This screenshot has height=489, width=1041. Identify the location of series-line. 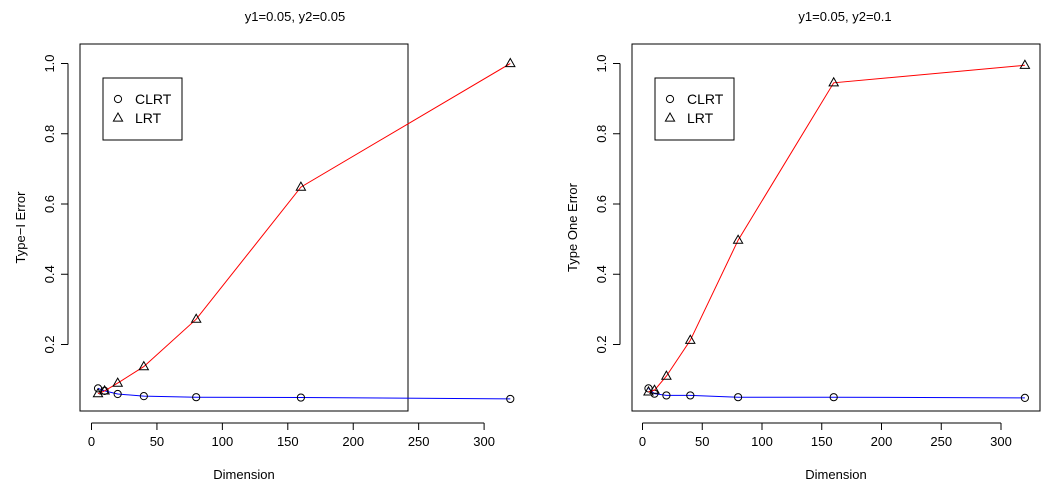
(836, 393).